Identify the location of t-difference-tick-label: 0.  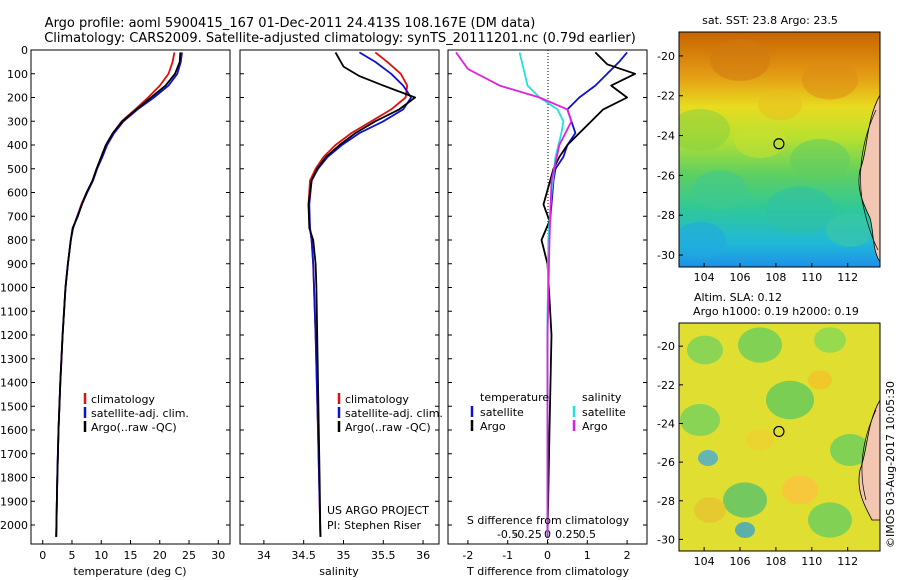
(547, 555).